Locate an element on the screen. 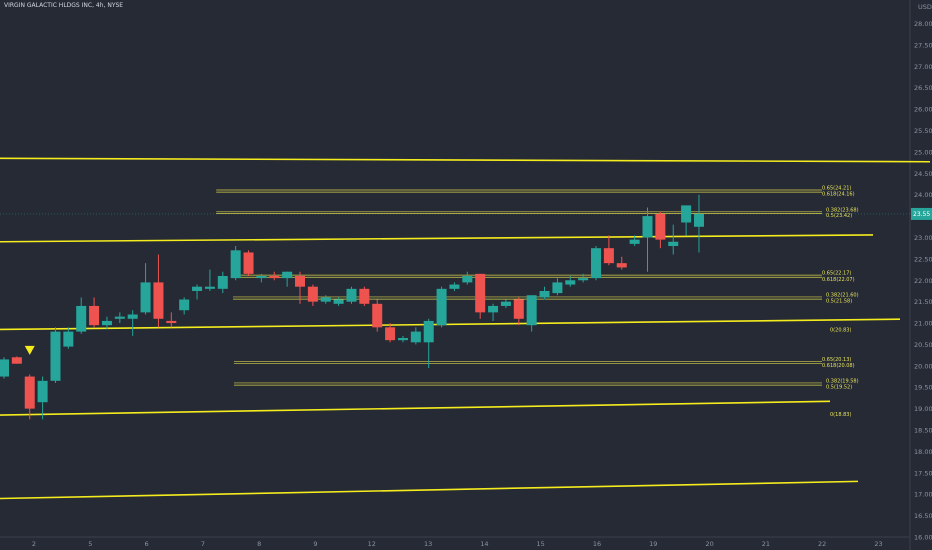 This screenshot has height=550, width=932. x-tick-label: 19 is located at coordinates (653, 544).